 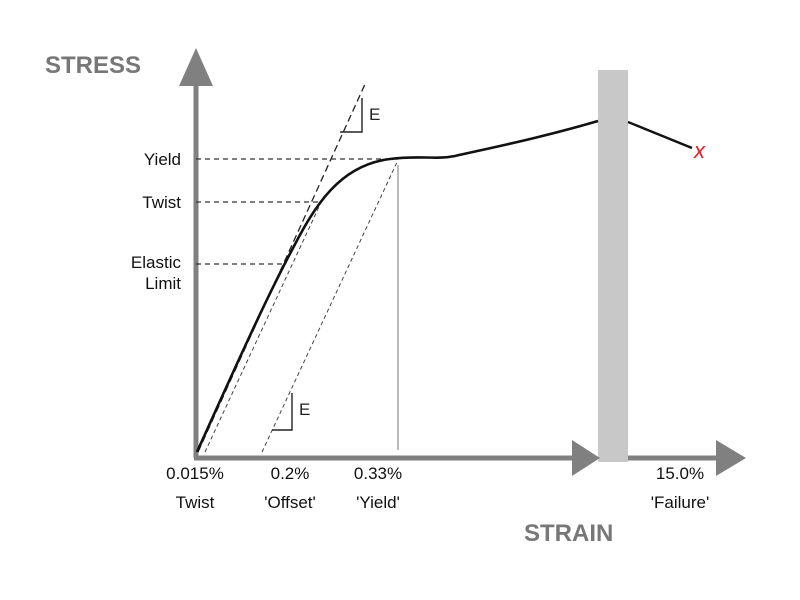 What do you see at coordinates (93, 65) in the screenshot?
I see `y-axis-title: STRESS` at bounding box center [93, 65].